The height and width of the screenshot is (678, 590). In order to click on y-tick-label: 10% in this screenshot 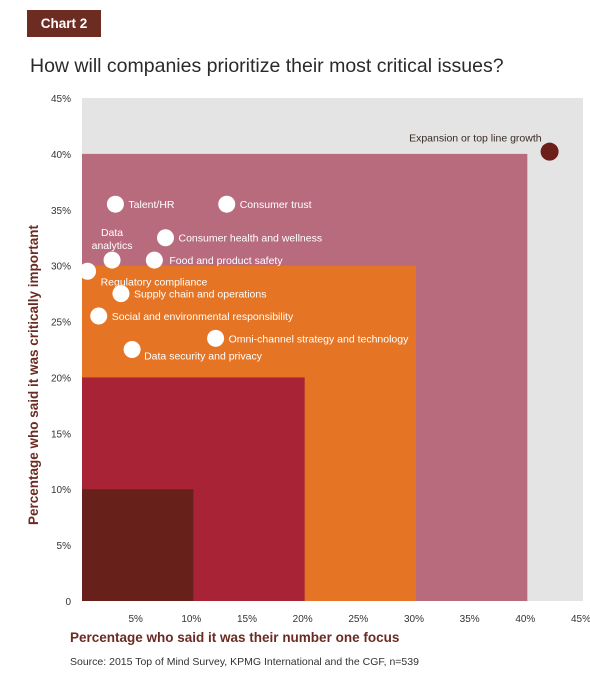, I will do `click(61, 490)`.